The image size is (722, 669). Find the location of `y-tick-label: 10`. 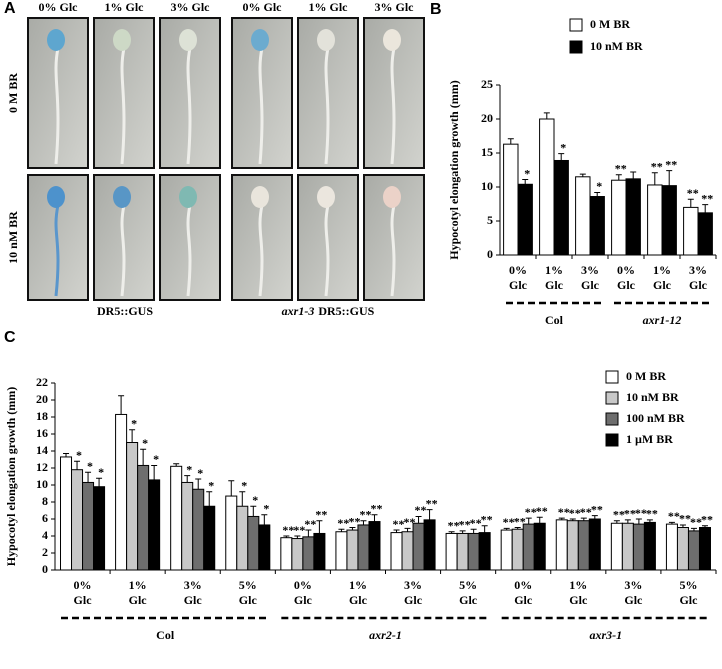

y-tick-label: 10 is located at coordinates (487, 186).